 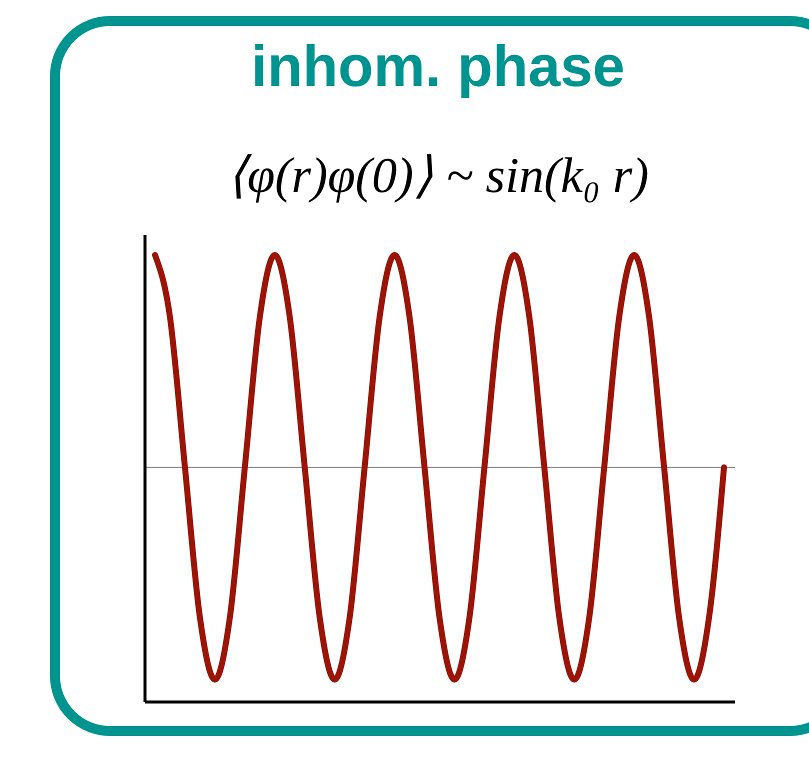 I want to click on chart-title: inhom. phase, so click(x=438, y=66).